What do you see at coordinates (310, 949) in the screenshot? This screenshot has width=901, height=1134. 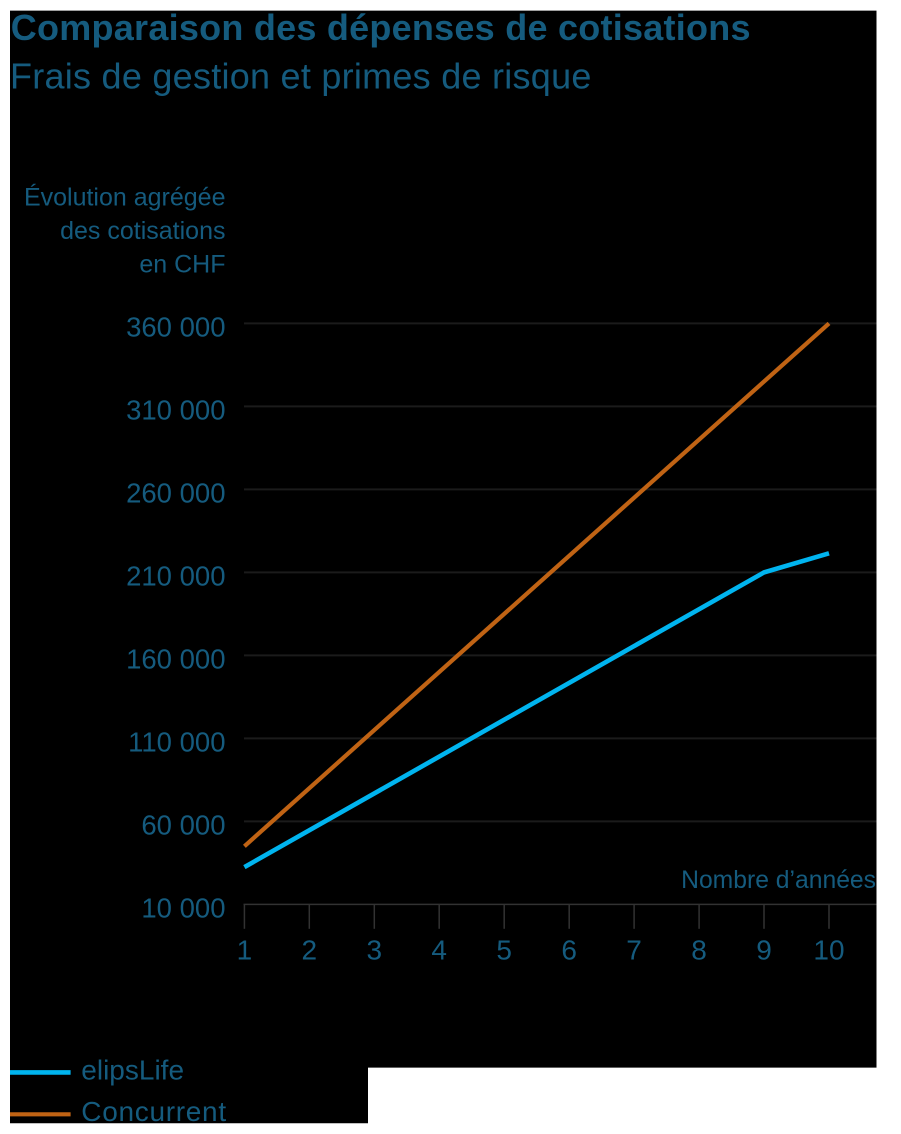 I see `svg-text: 2` at bounding box center [310, 949].